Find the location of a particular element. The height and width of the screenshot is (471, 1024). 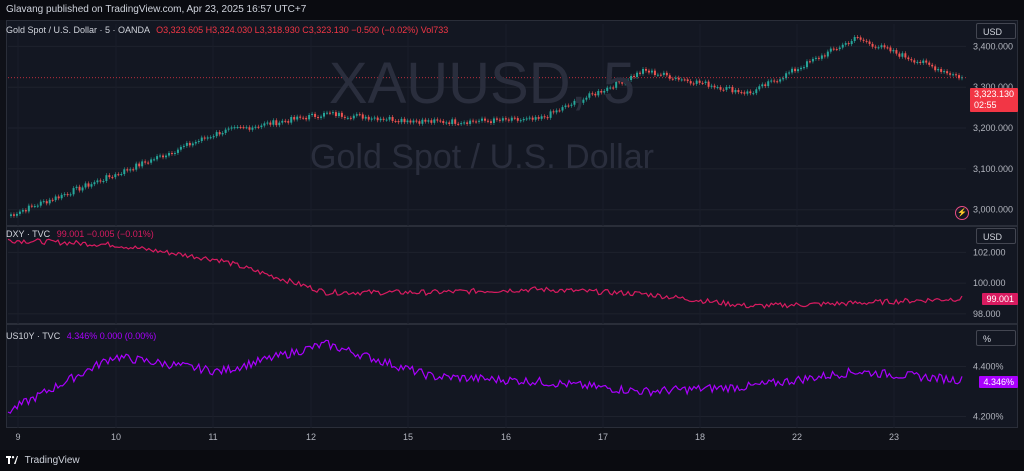

x-tick-label: 9 is located at coordinates (17, 437).